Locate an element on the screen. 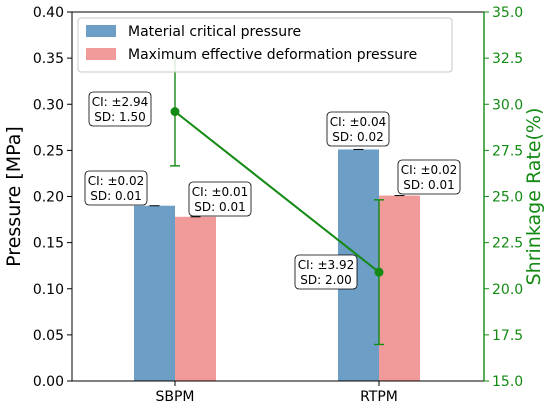 The width and height of the screenshot is (550, 406). annot-line-0-sd: SD: 1.50 is located at coordinates (119, 117).